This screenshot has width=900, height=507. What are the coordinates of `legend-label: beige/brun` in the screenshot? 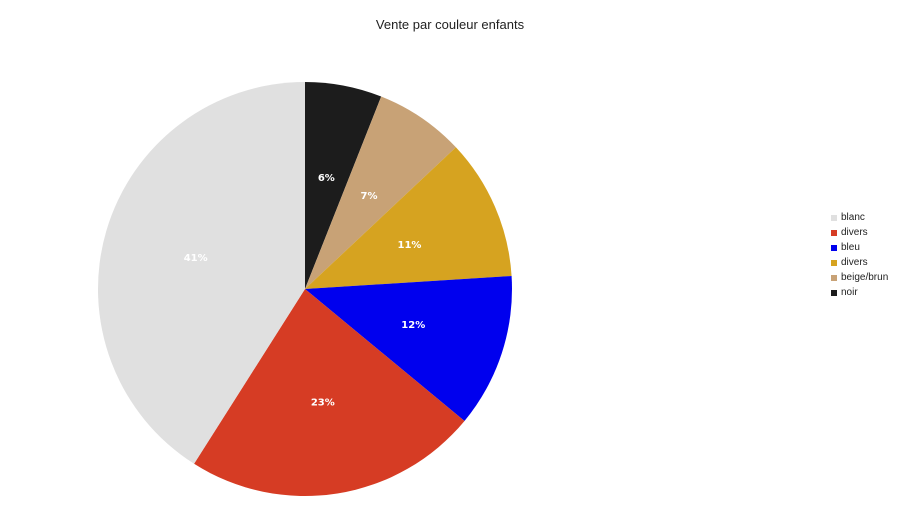 It's located at (865, 277).